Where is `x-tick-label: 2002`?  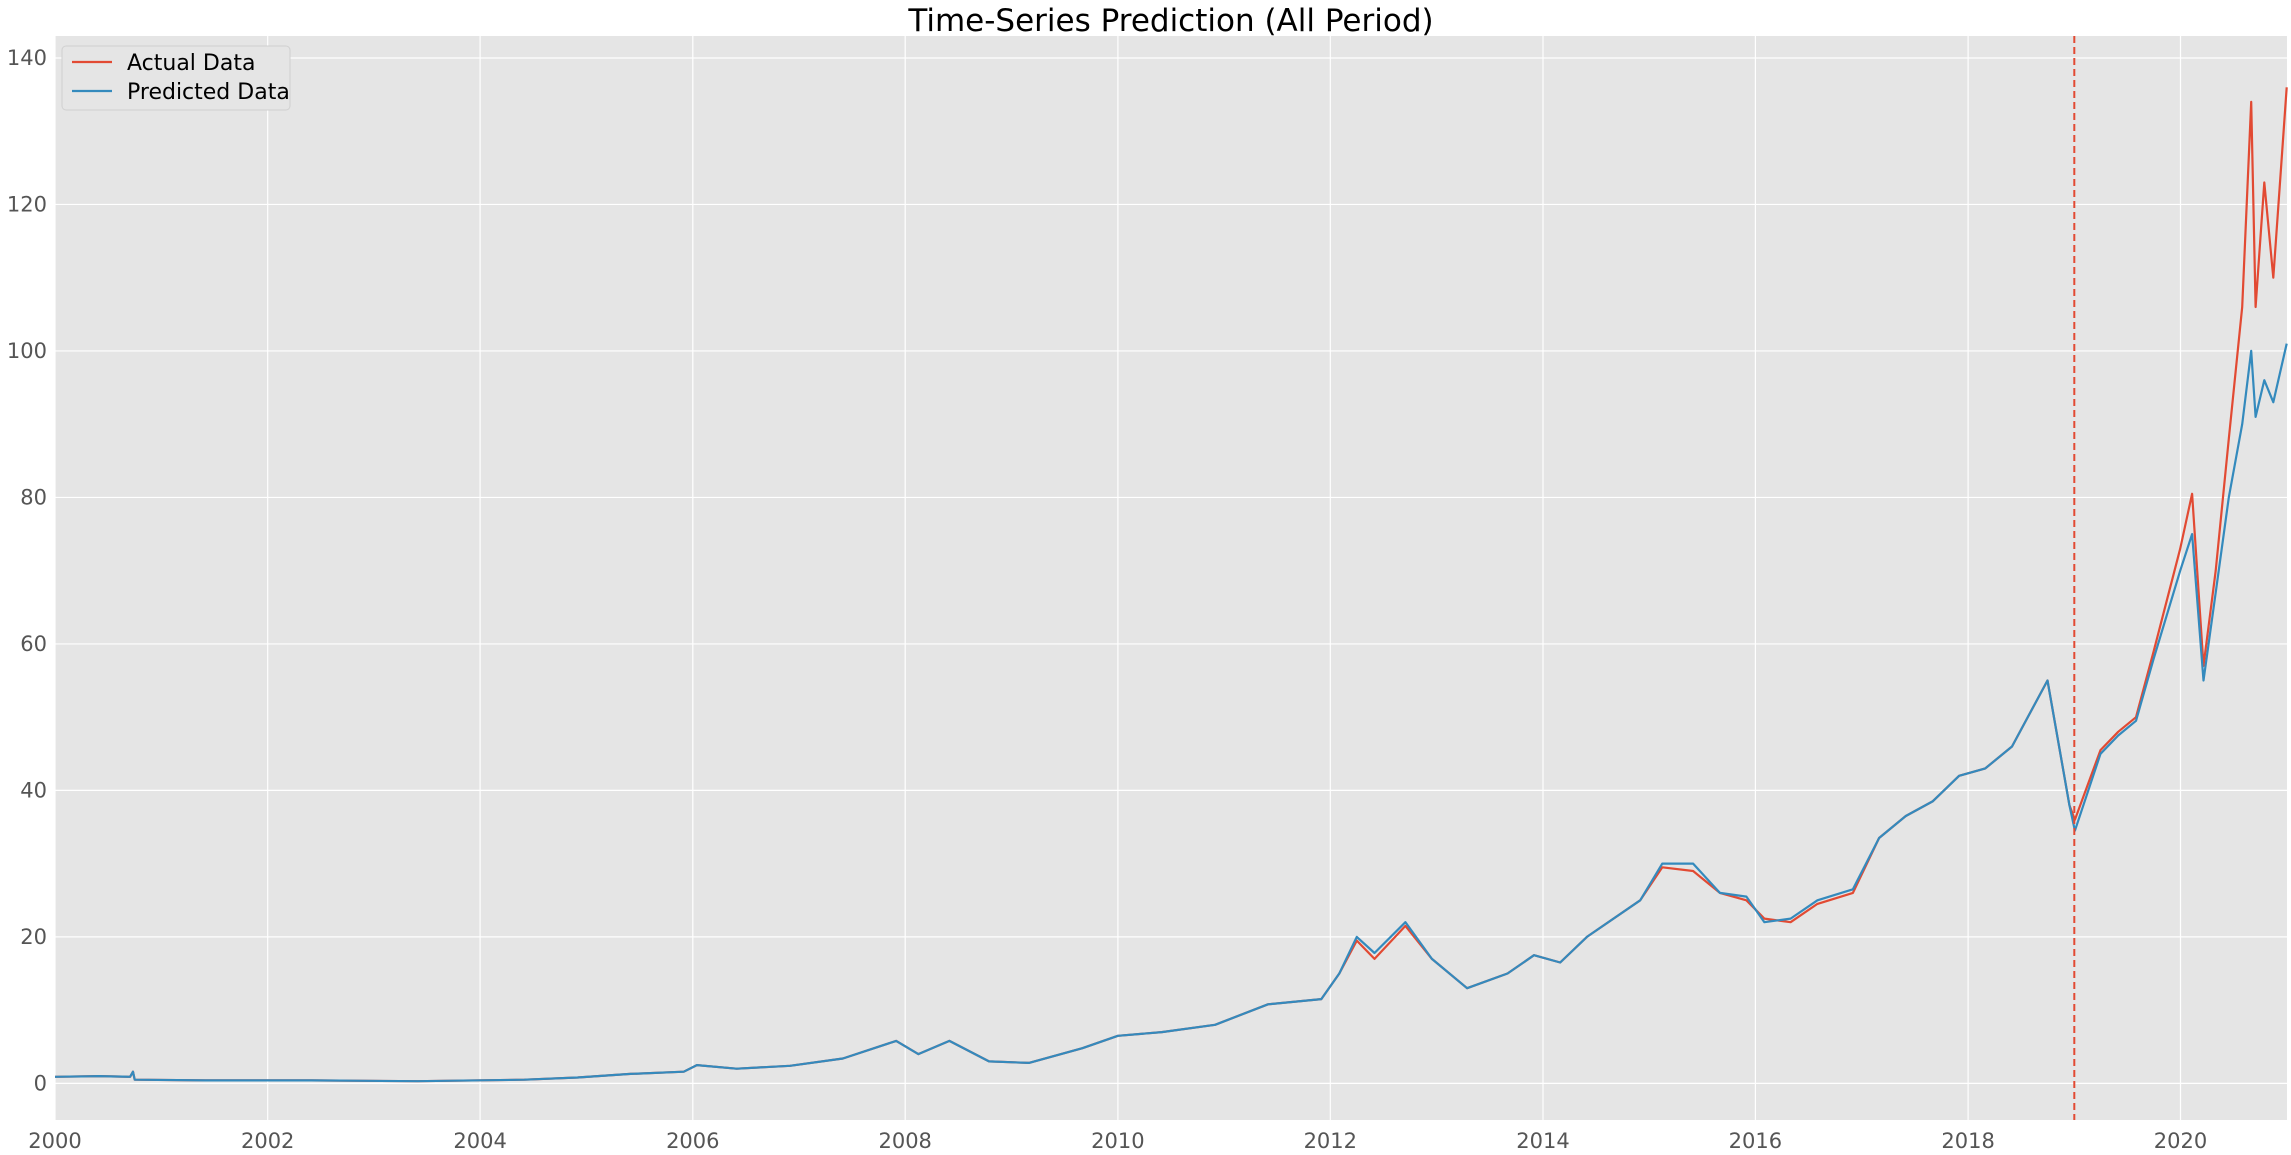 x-tick-label: 2002 is located at coordinates (267, 1141).